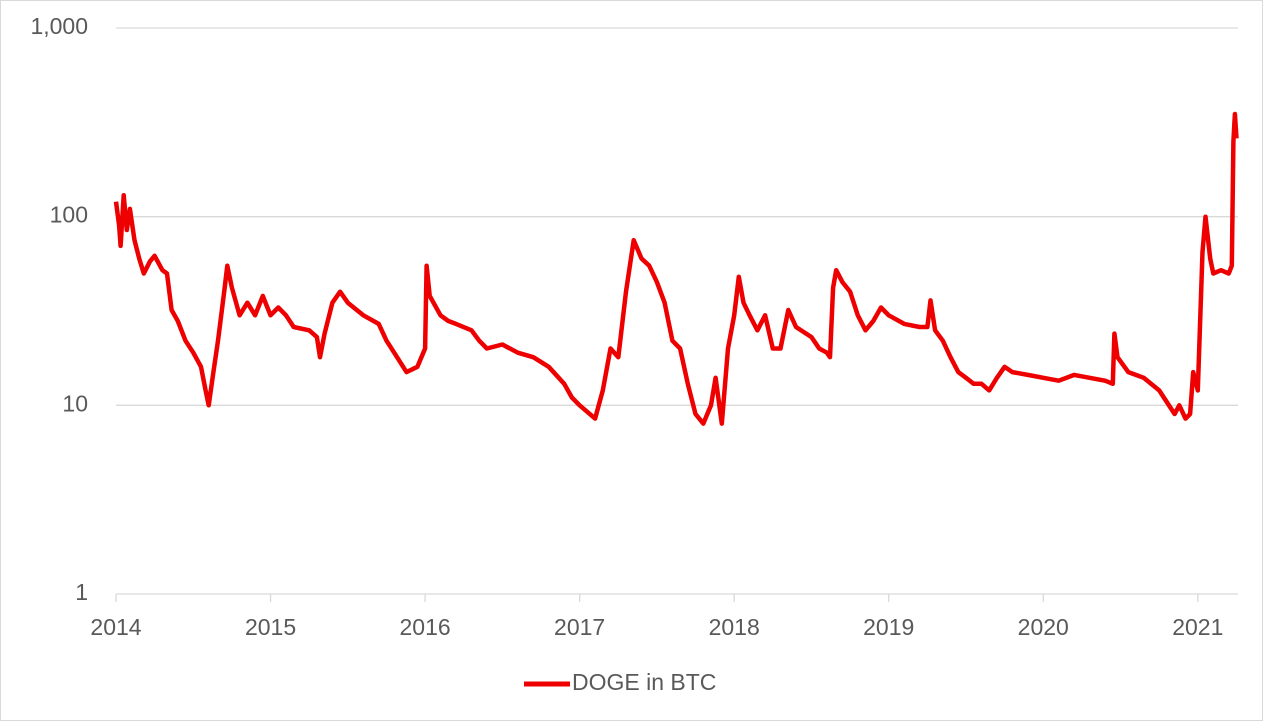 The image size is (1263, 721). Describe the element at coordinates (888, 627) in the screenshot. I see `x-tick-label: 2019` at that location.